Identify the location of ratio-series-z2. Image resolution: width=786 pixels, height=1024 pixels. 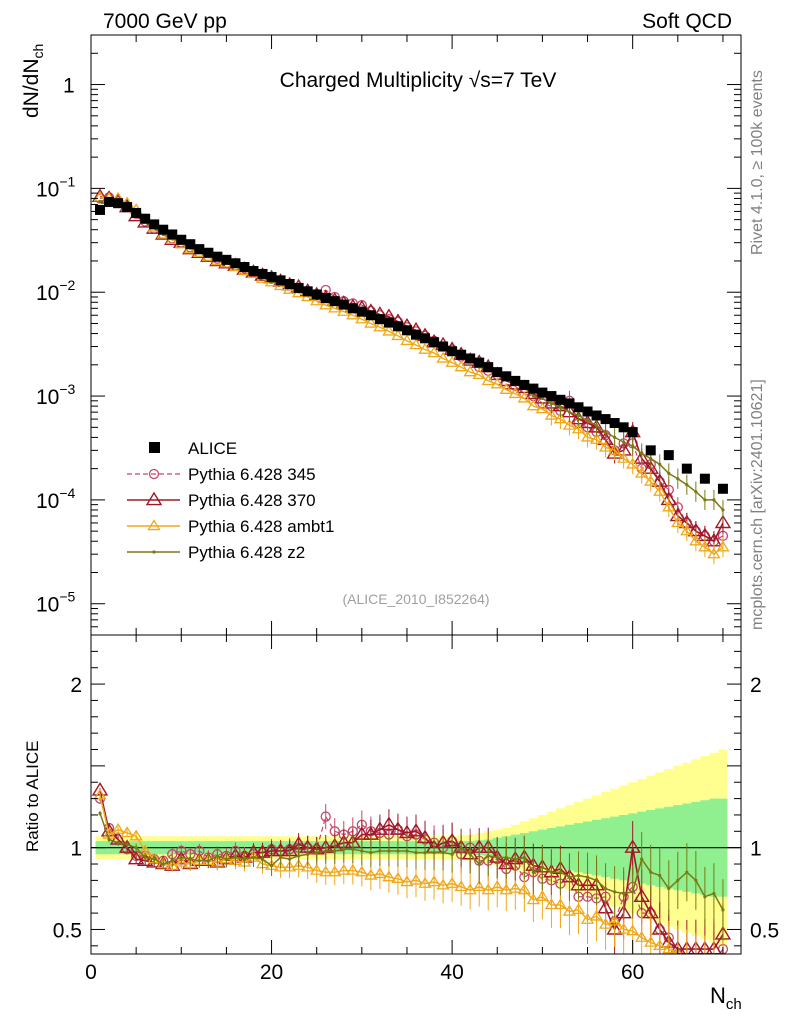
(411, 875).